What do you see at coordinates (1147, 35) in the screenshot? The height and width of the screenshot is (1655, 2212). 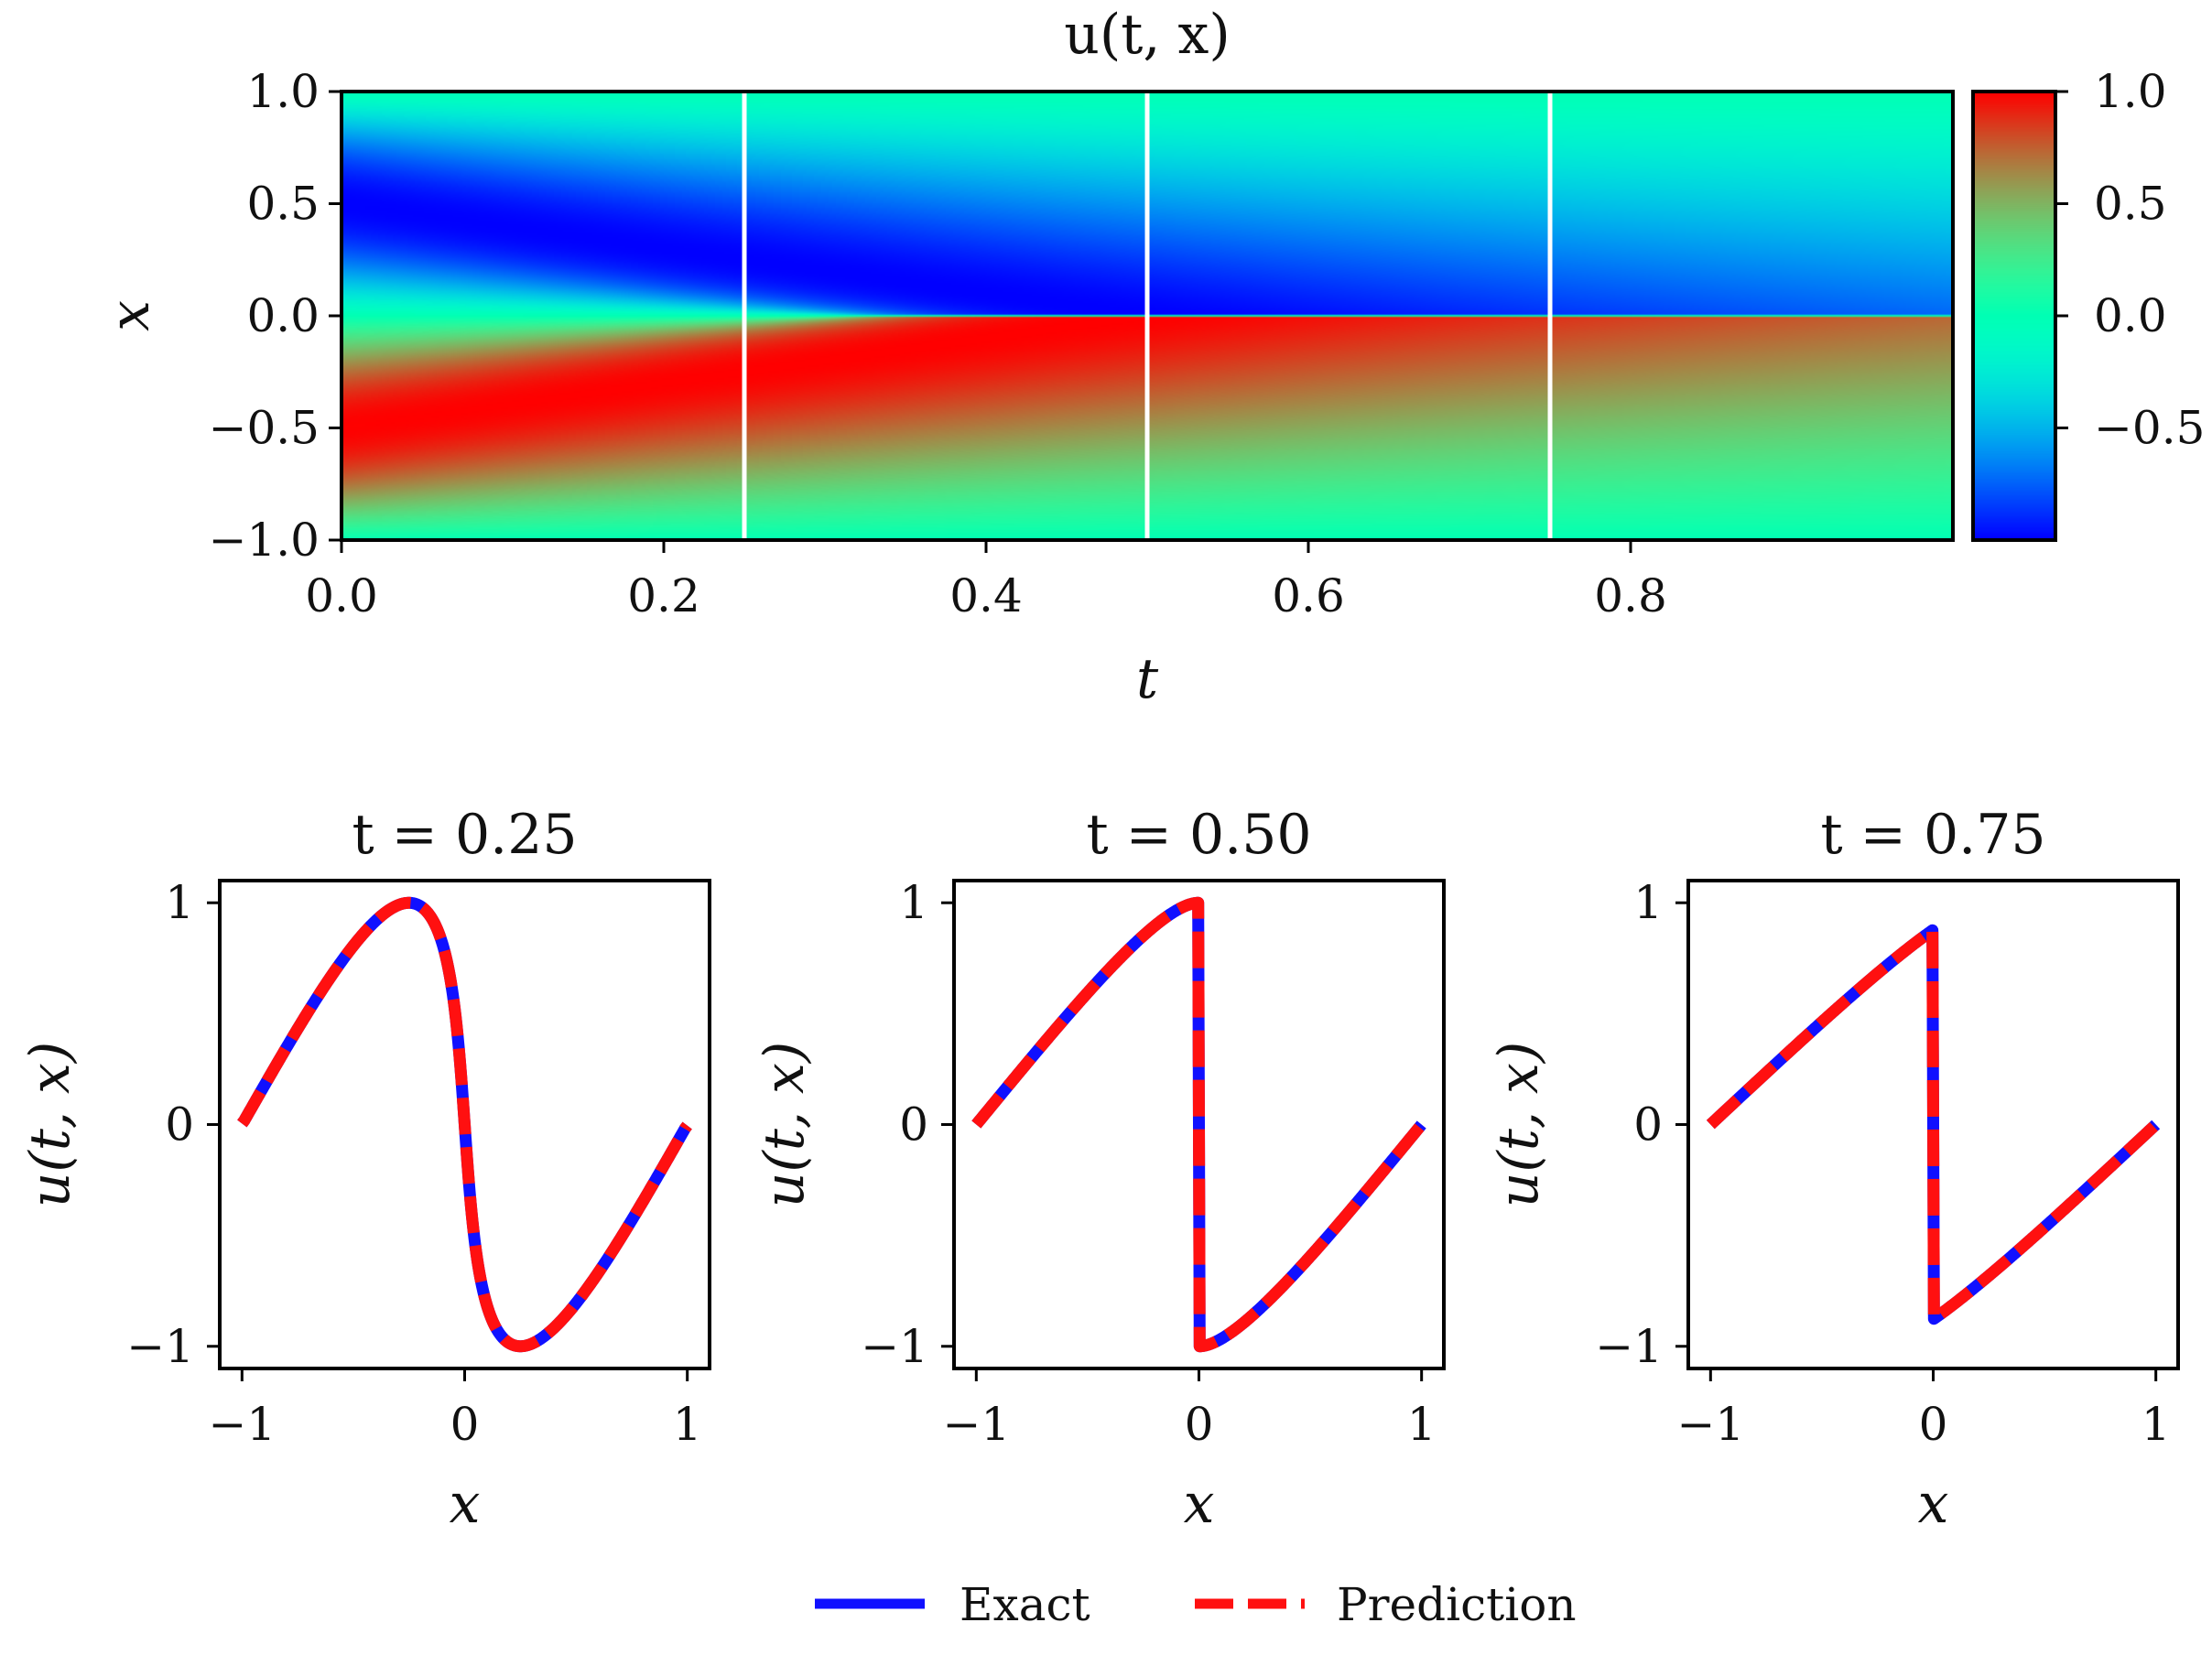 I see `heatmap-title: u(t, x)` at bounding box center [1147, 35].